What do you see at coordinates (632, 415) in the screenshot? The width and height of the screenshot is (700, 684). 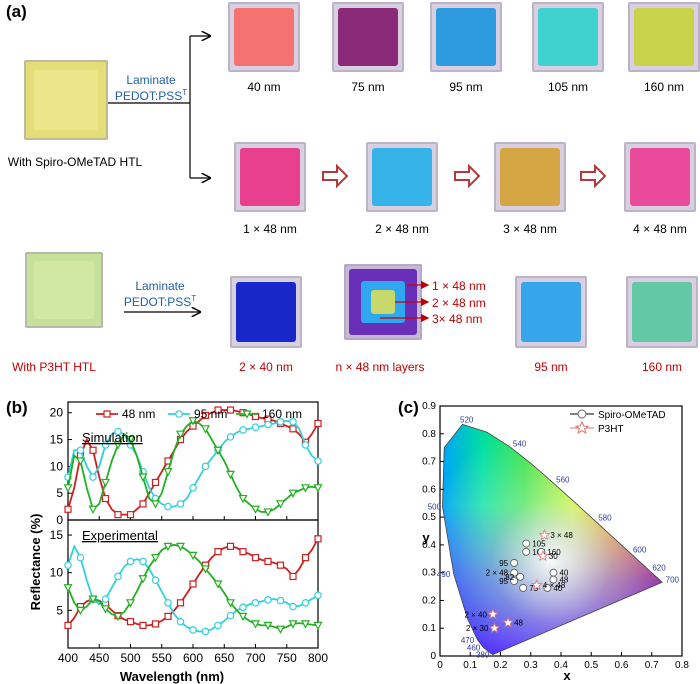 I see `legend-spiro-text: Spiro-OMeTAD` at bounding box center [632, 415].